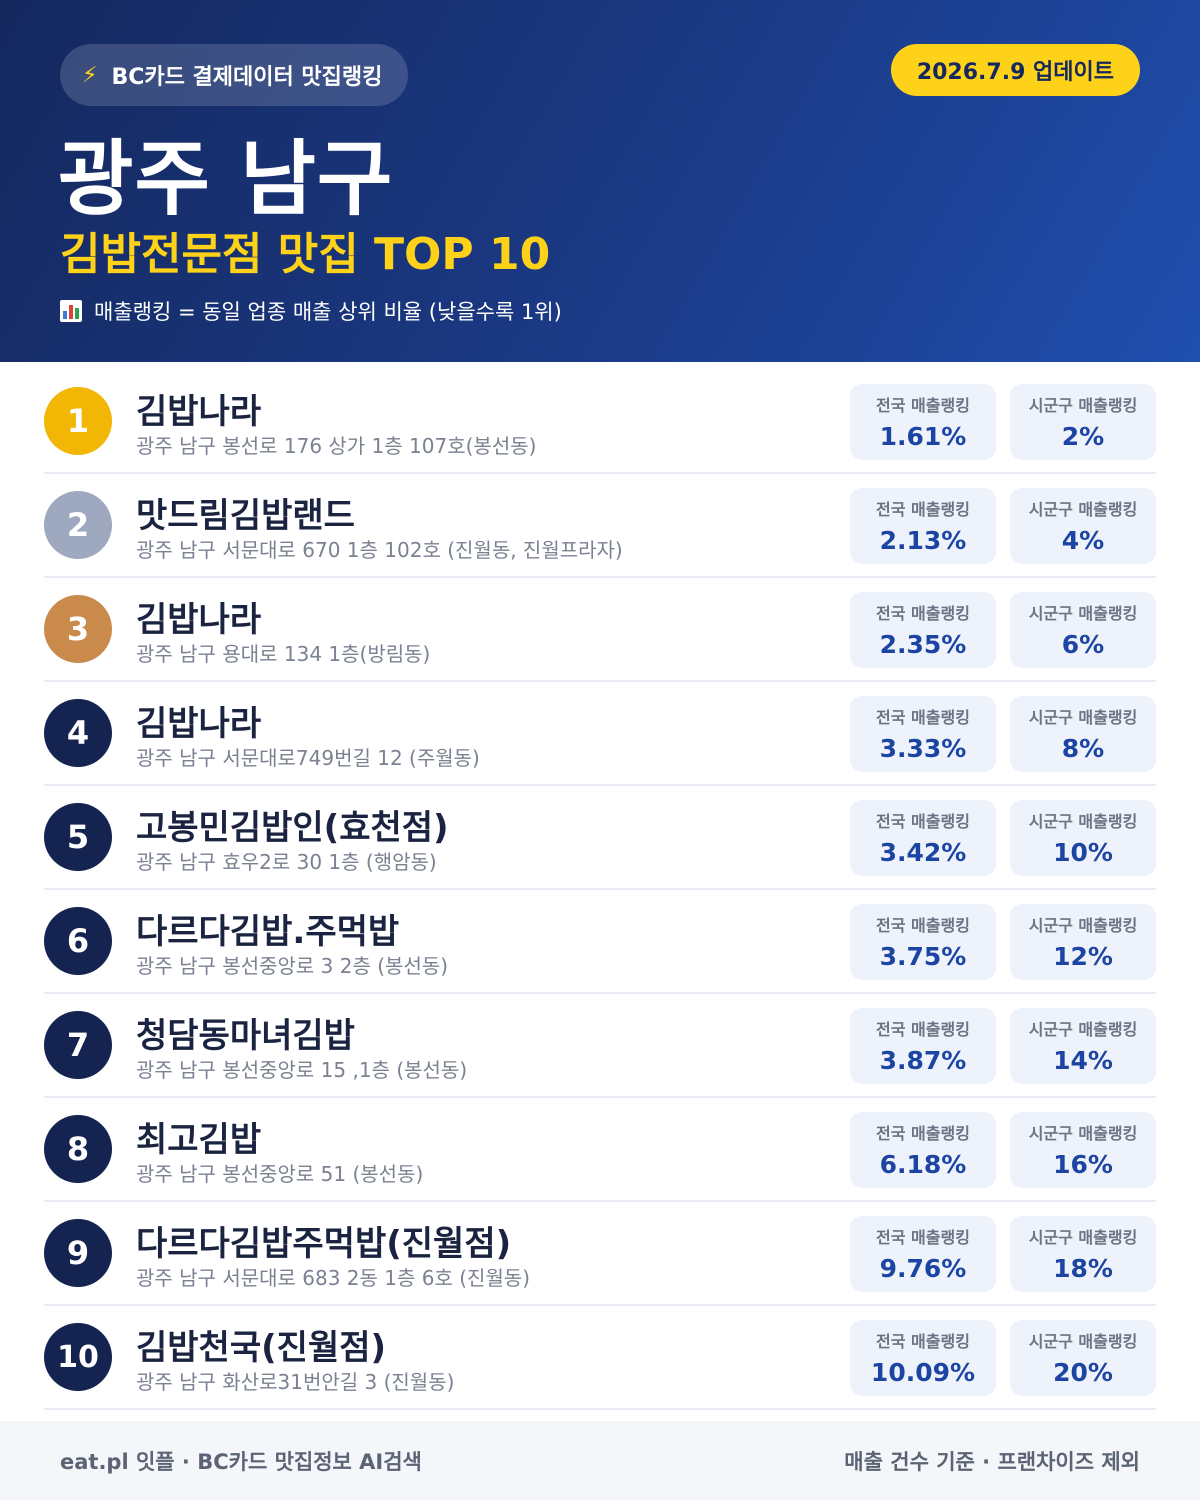 The height and width of the screenshot is (1500, 1200). What do you see at coordinates (78, 525) in the screenshot?
I see `rank-badge: 2` at bounding box center [78, 525].